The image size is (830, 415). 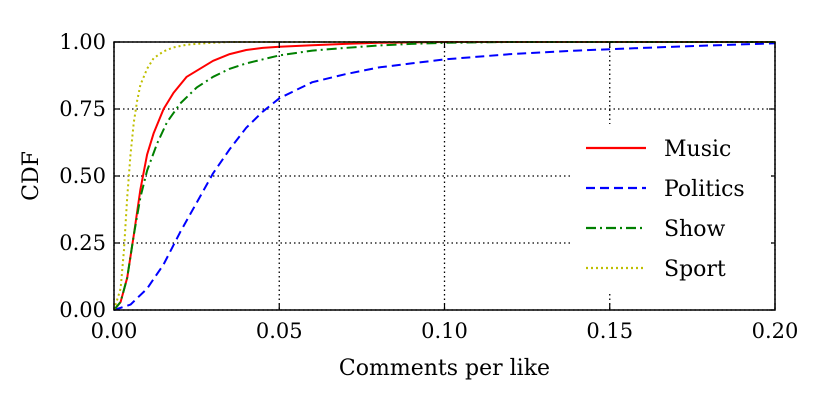 What do you see at coordinates (82, 243) in the screenshot?
I see `y-tick-label: 0.25` at bounding box center [82, 243].